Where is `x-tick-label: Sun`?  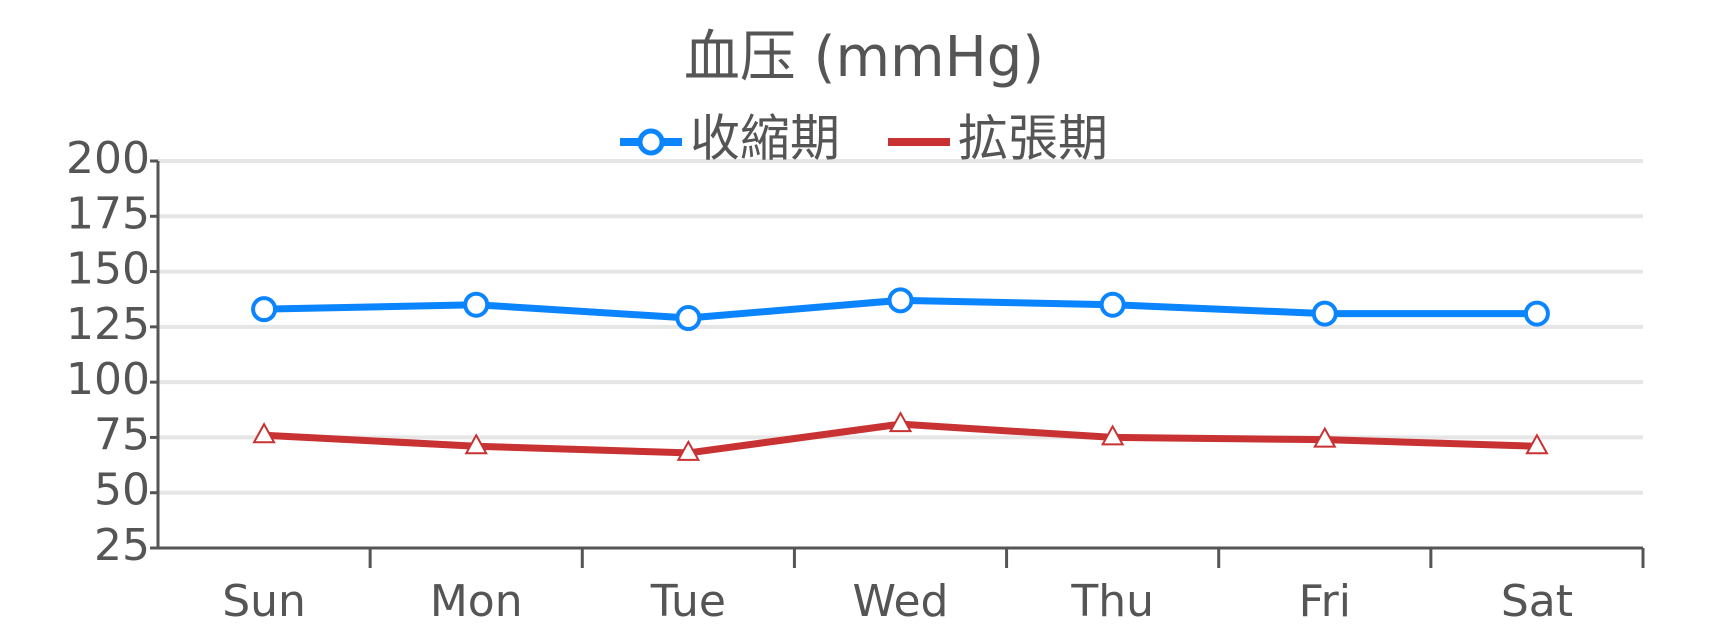 x-tick-label: Sun is located at coordinates (264, 601).